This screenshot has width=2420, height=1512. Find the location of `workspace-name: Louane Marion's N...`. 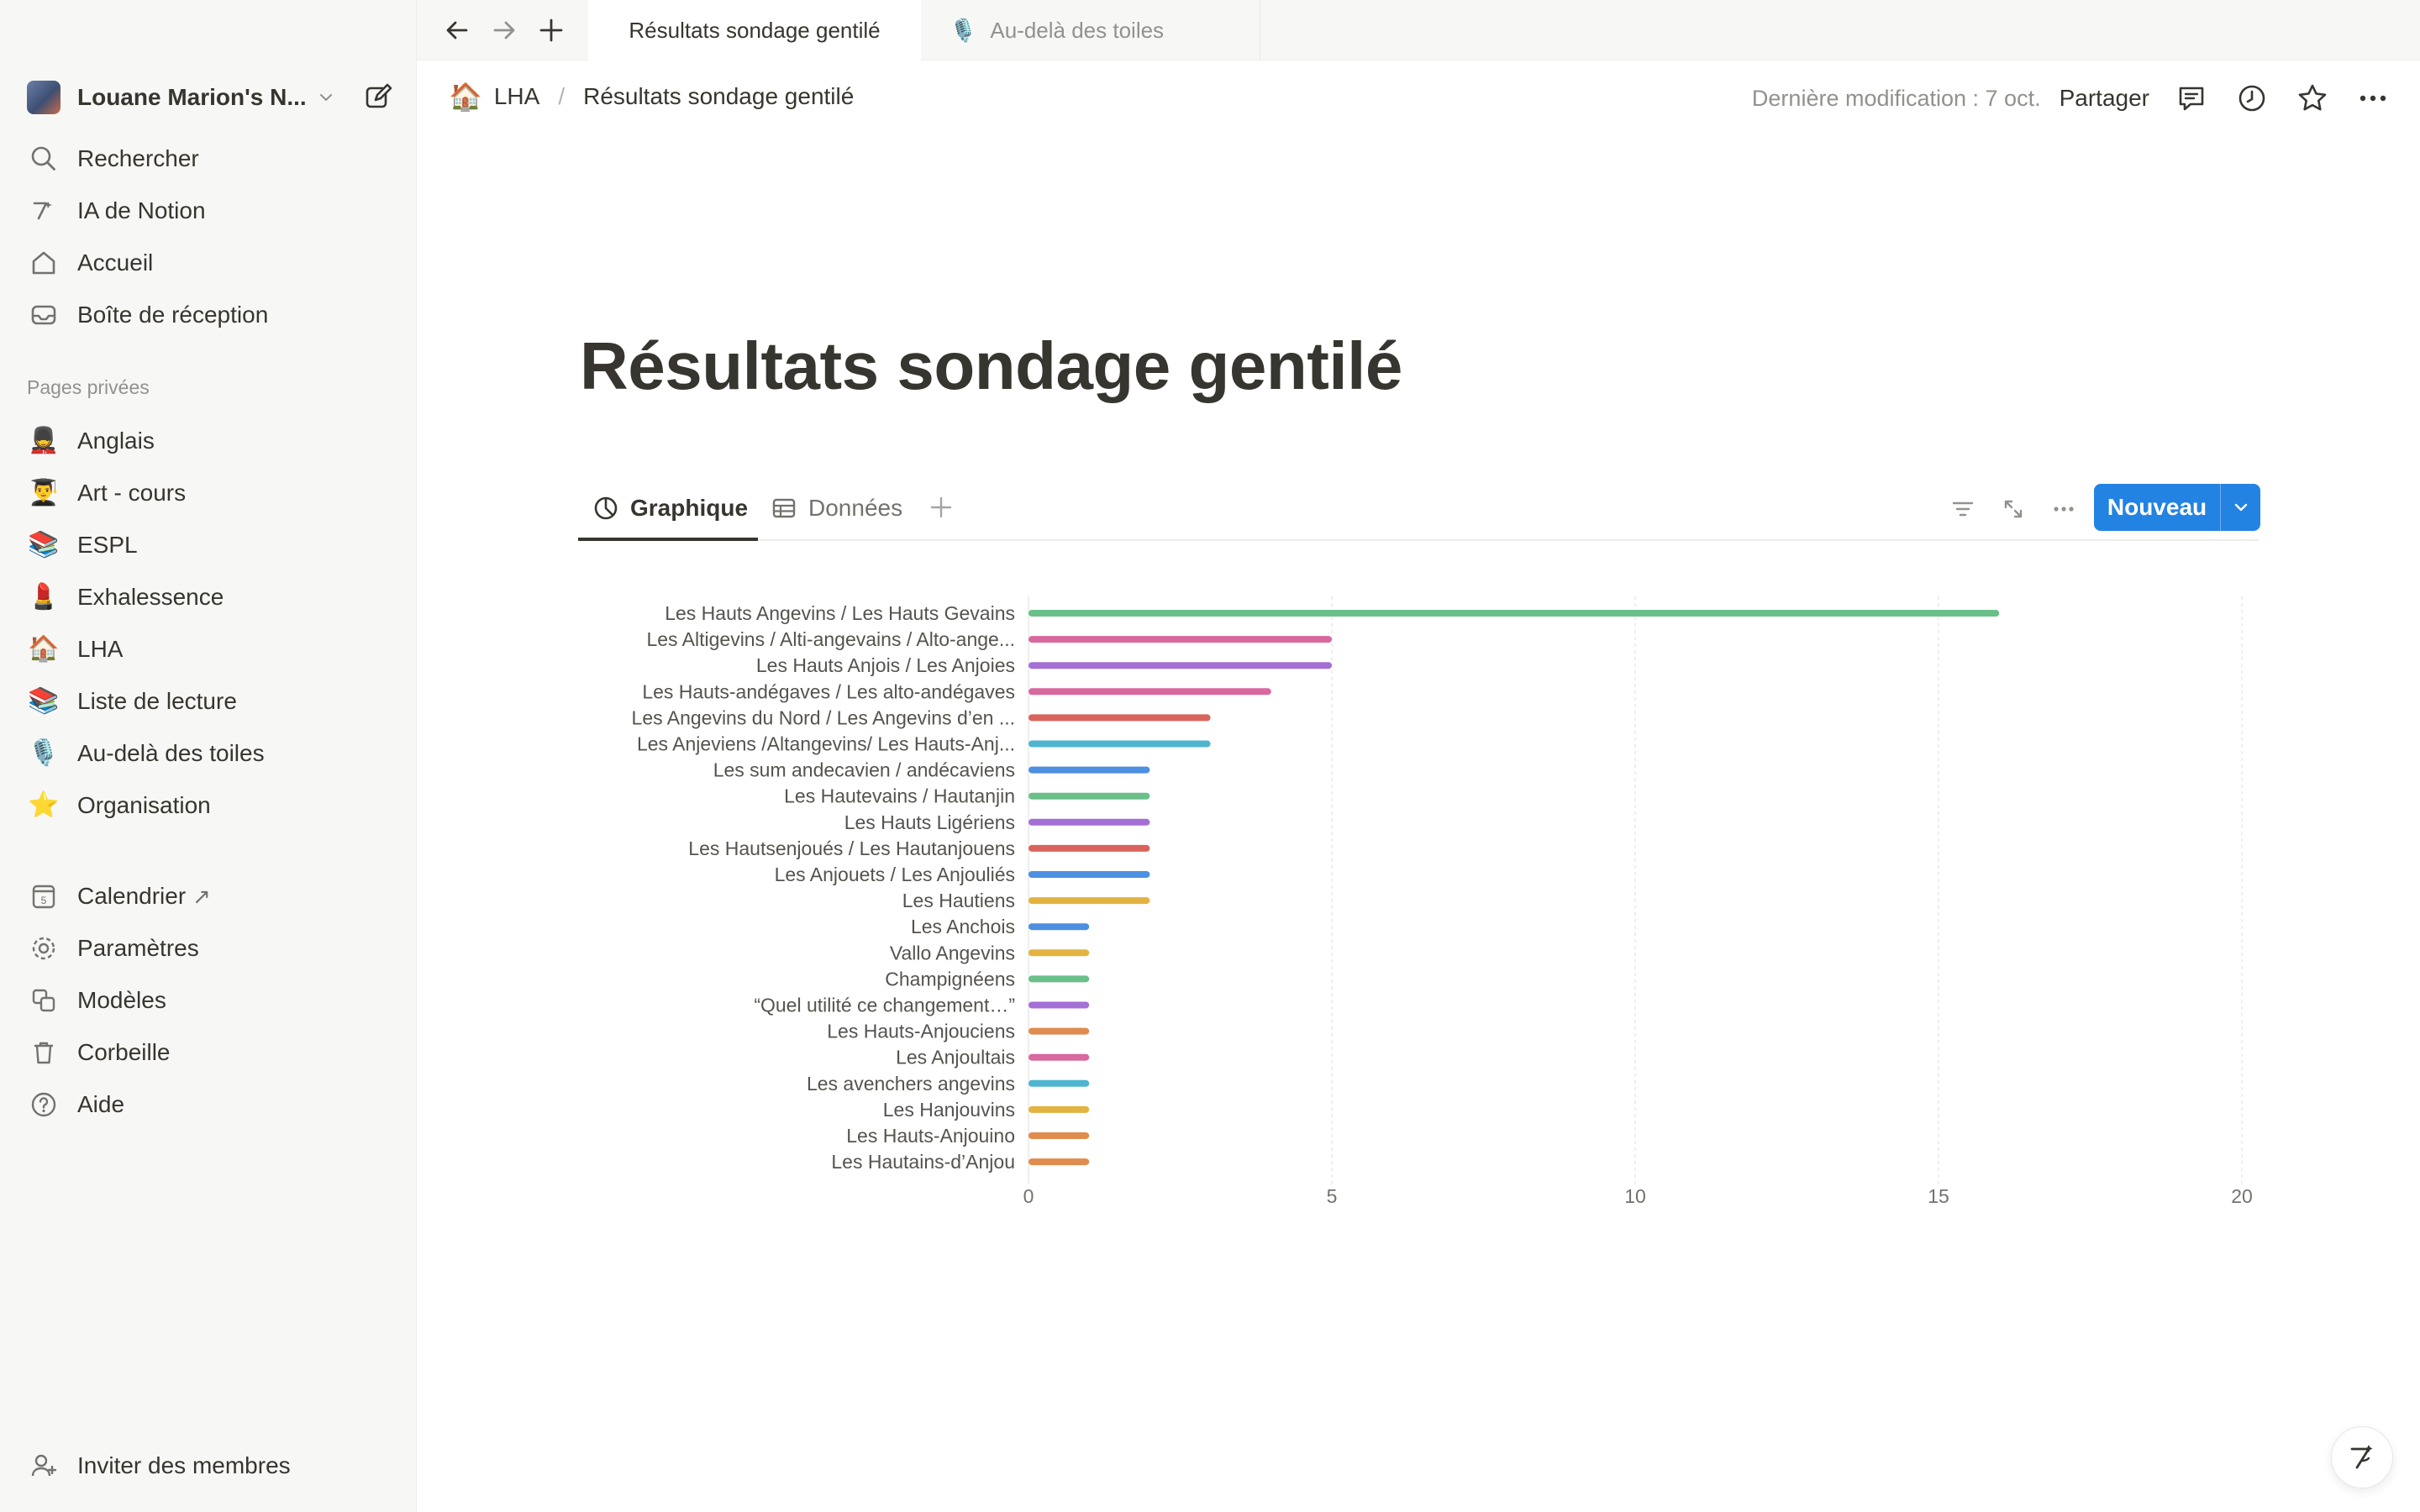

workspace-name: Louane Marion's N... is located at coordinates (192, 97).